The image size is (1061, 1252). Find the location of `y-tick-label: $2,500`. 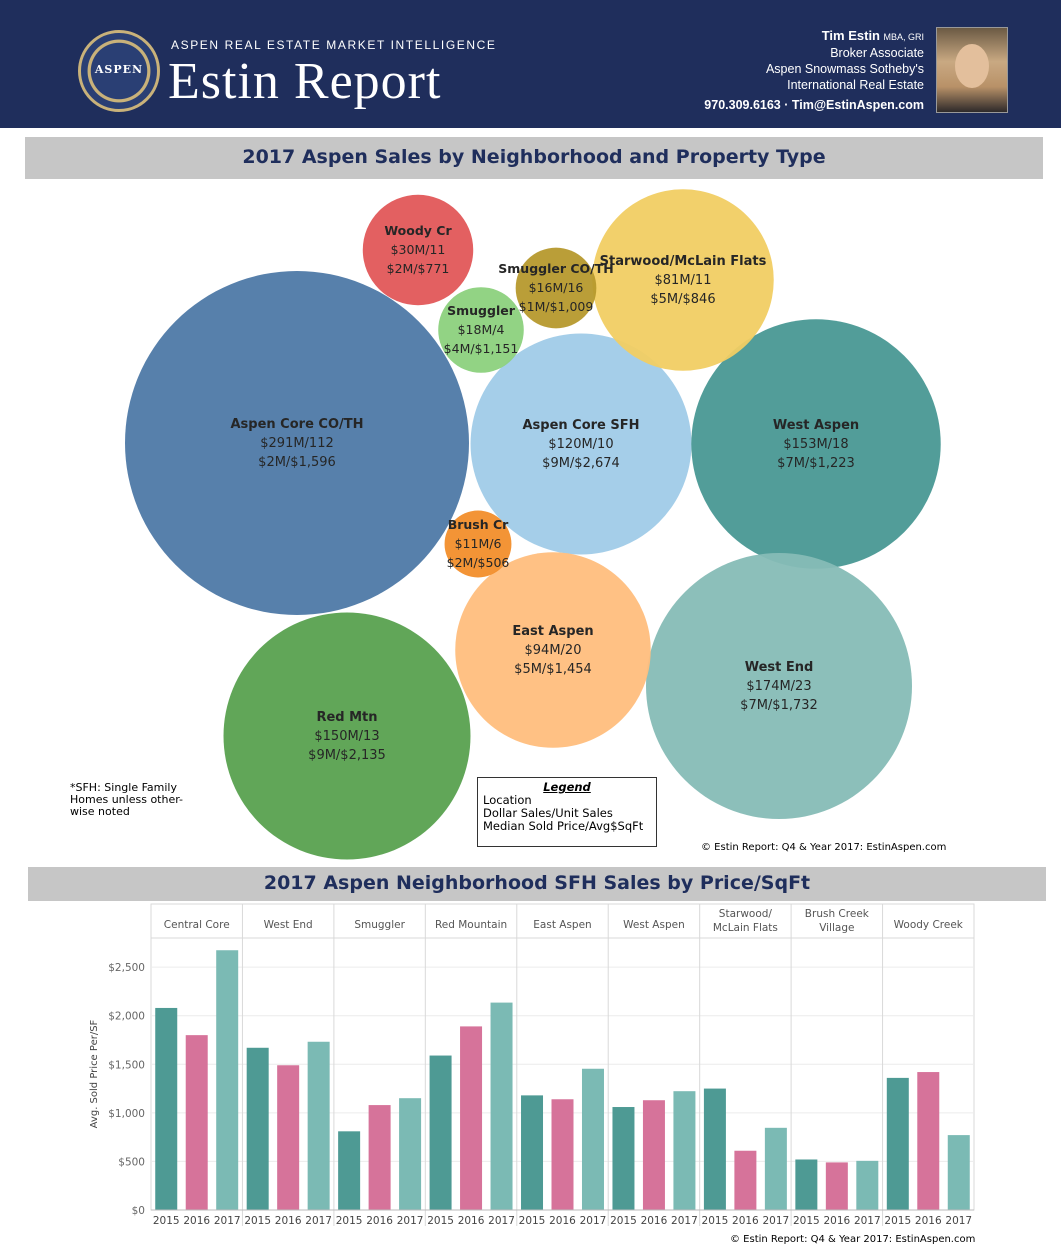

y-tick-label: $2,500 is located at coordinates (126, 968).